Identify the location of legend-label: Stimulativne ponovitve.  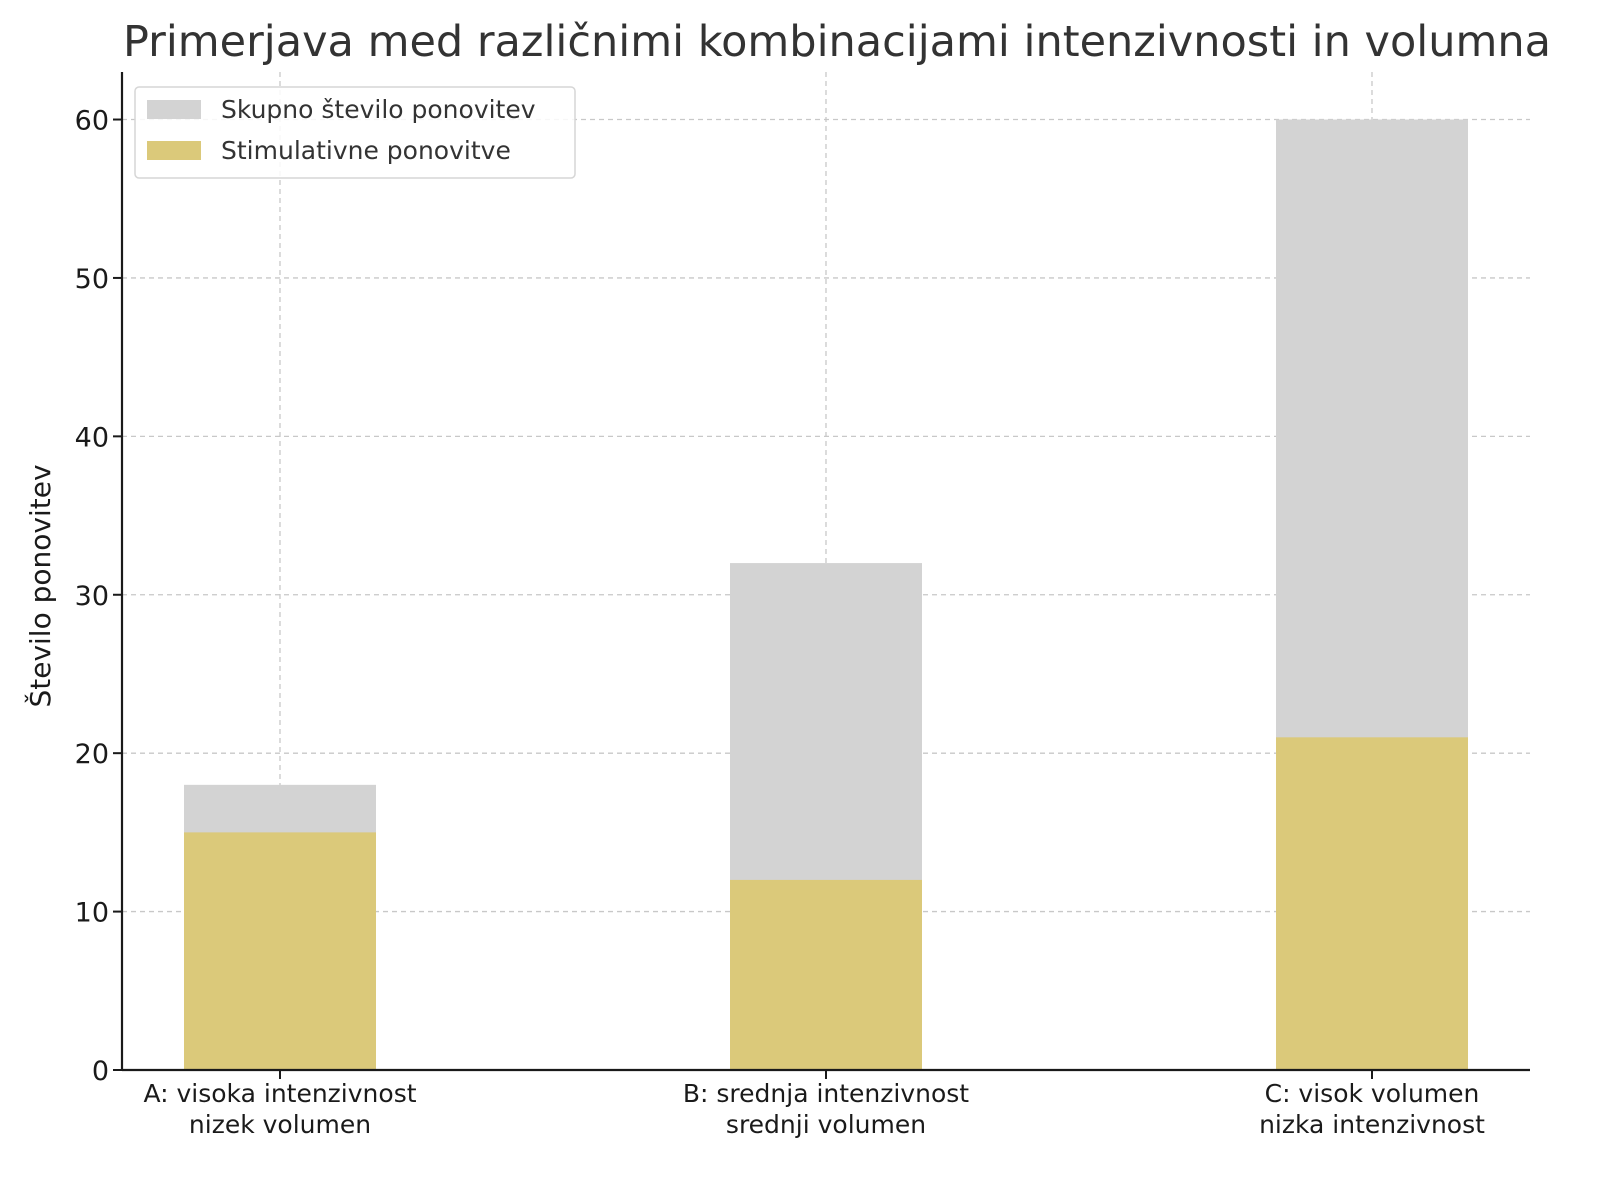
(366, 150).